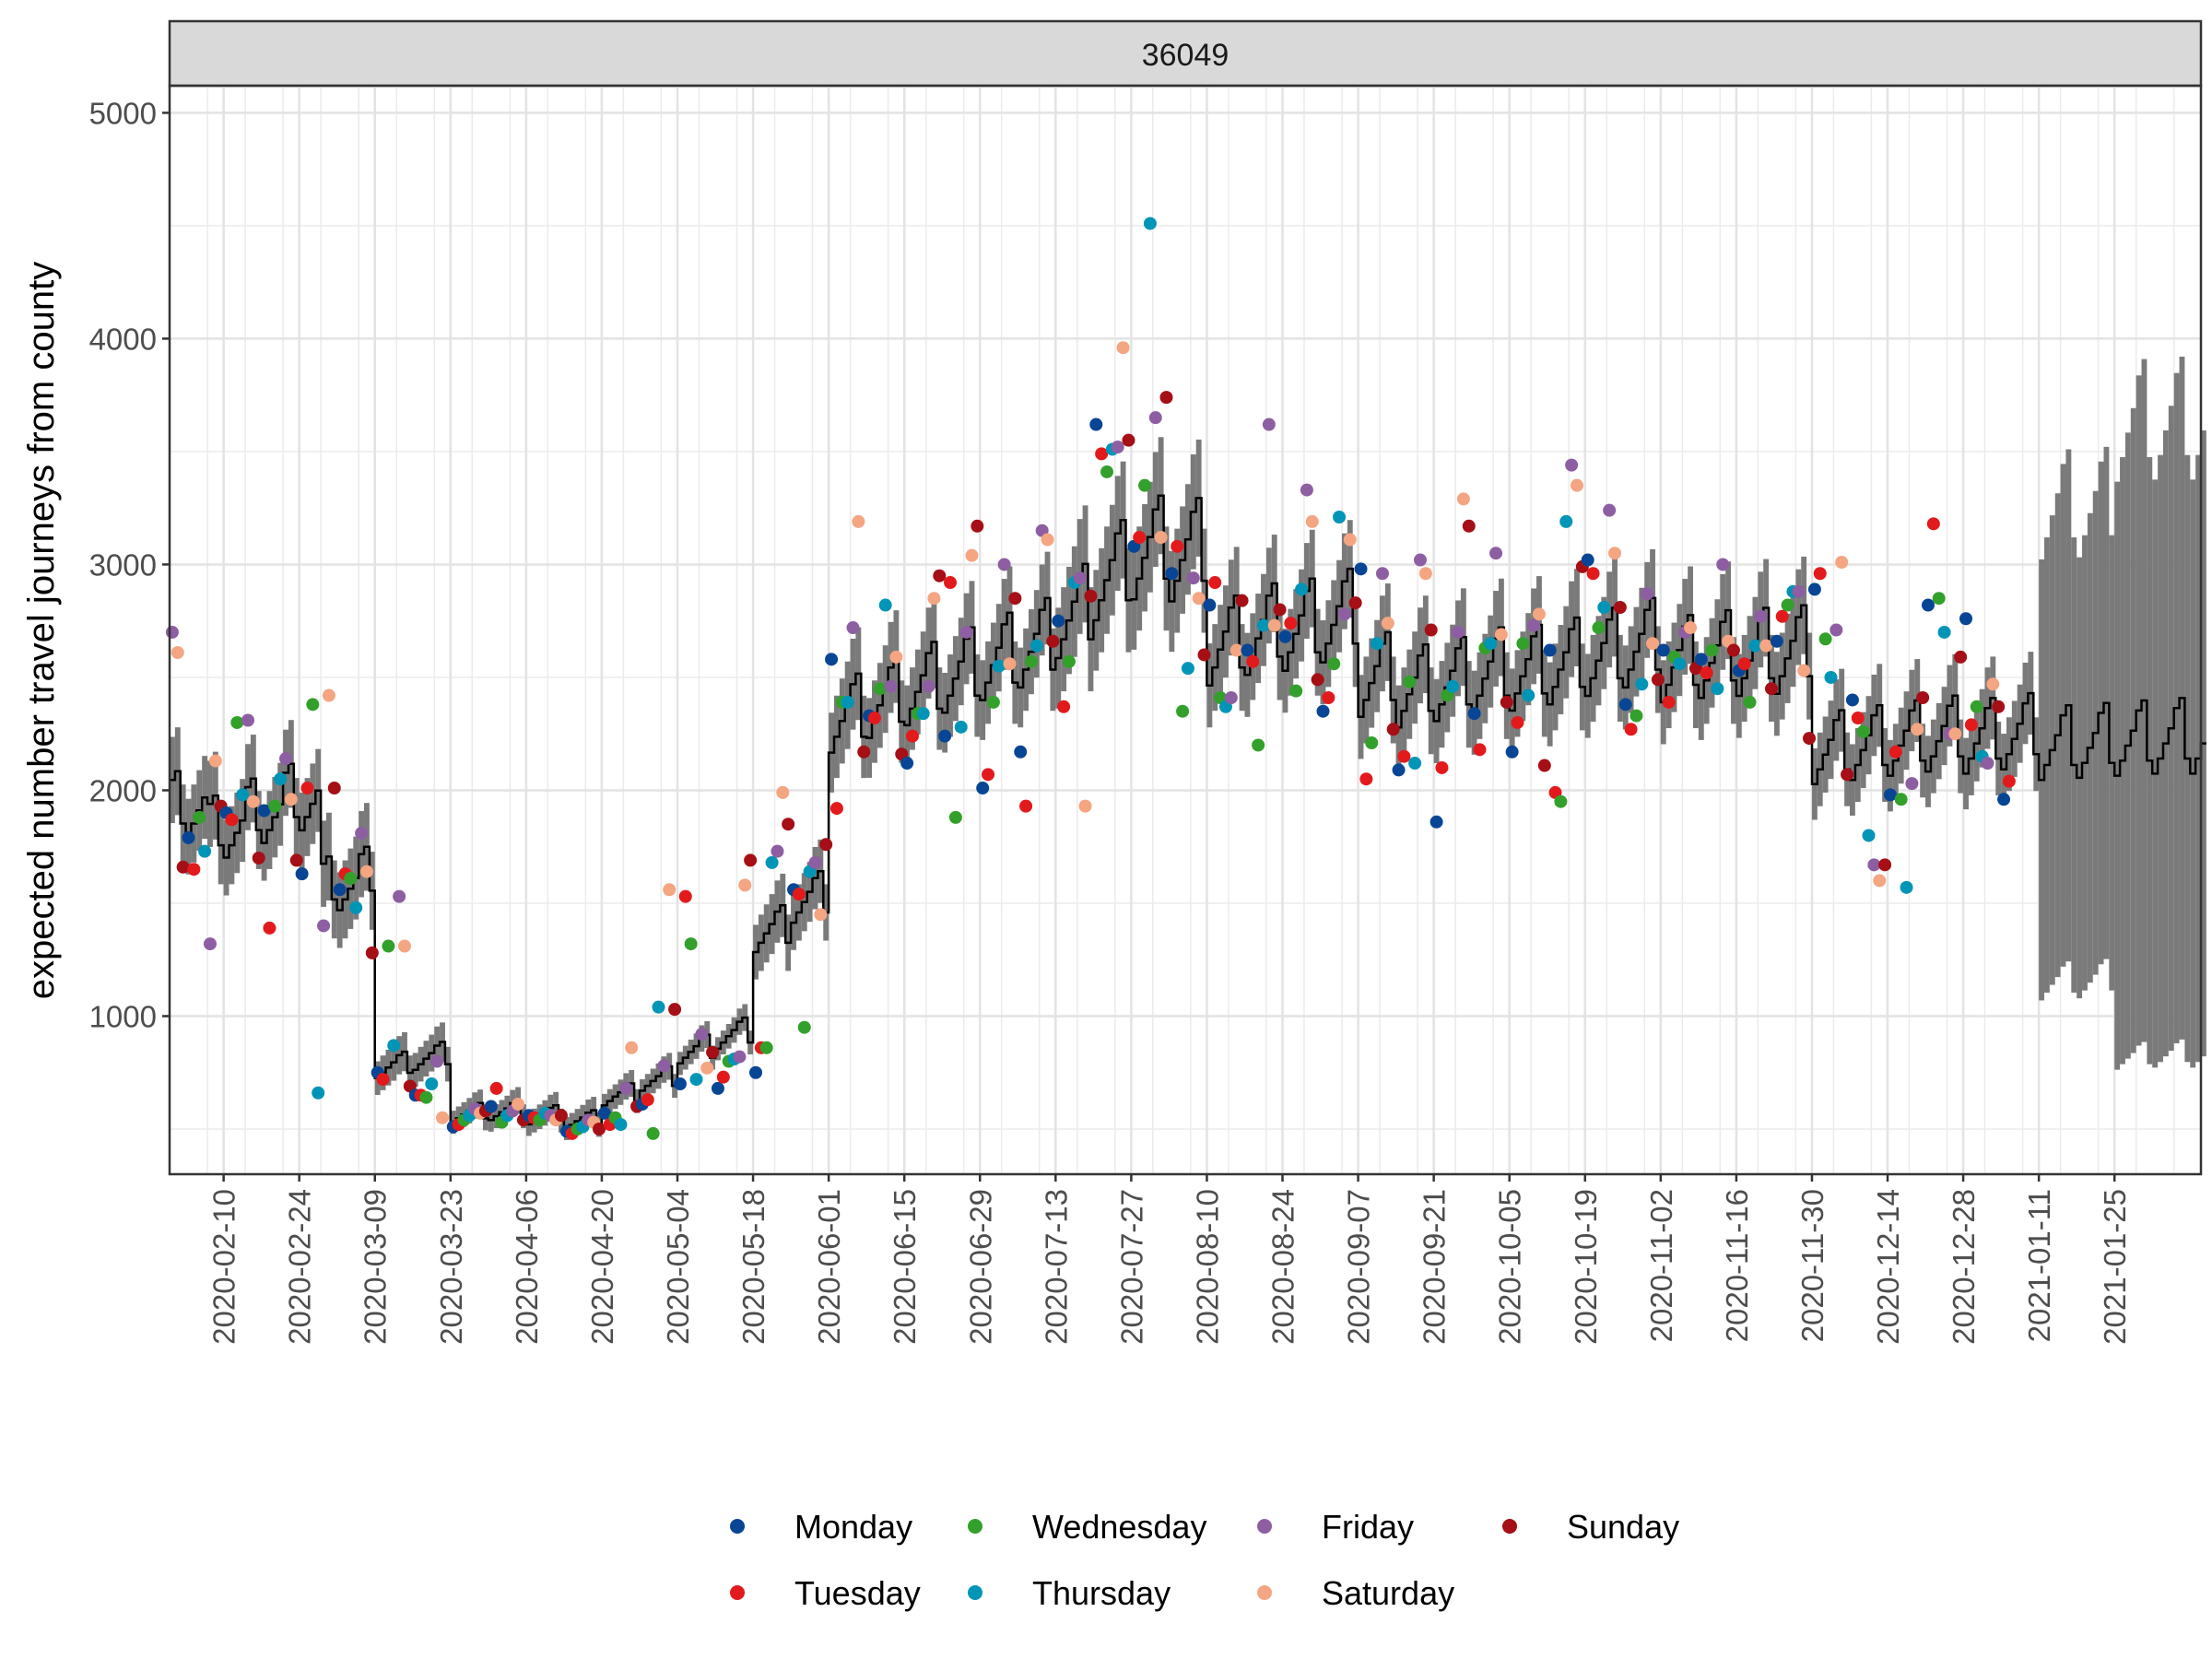 Image resolution: width=2212 pixels, height=1659 pixels. What do you see at coordinates (1964, 1267) in the screenshot?
I see `x-tick-label: 2020-12-28` at bounding box center [1964, 1267].